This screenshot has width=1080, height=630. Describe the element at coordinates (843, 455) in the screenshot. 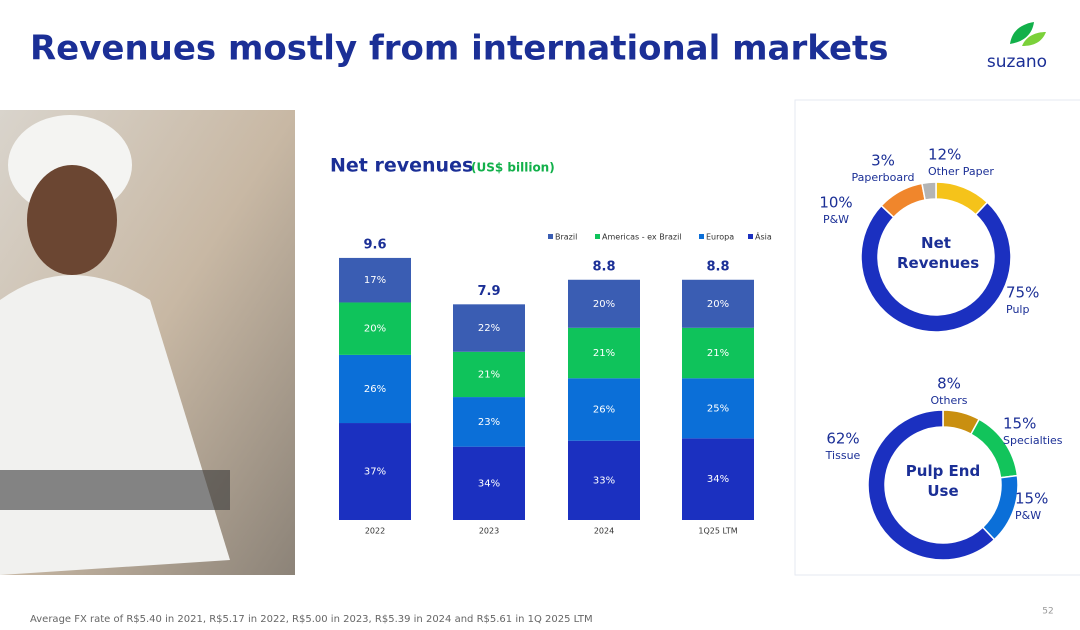

I see `slice-category-label: Tissue` at that location.